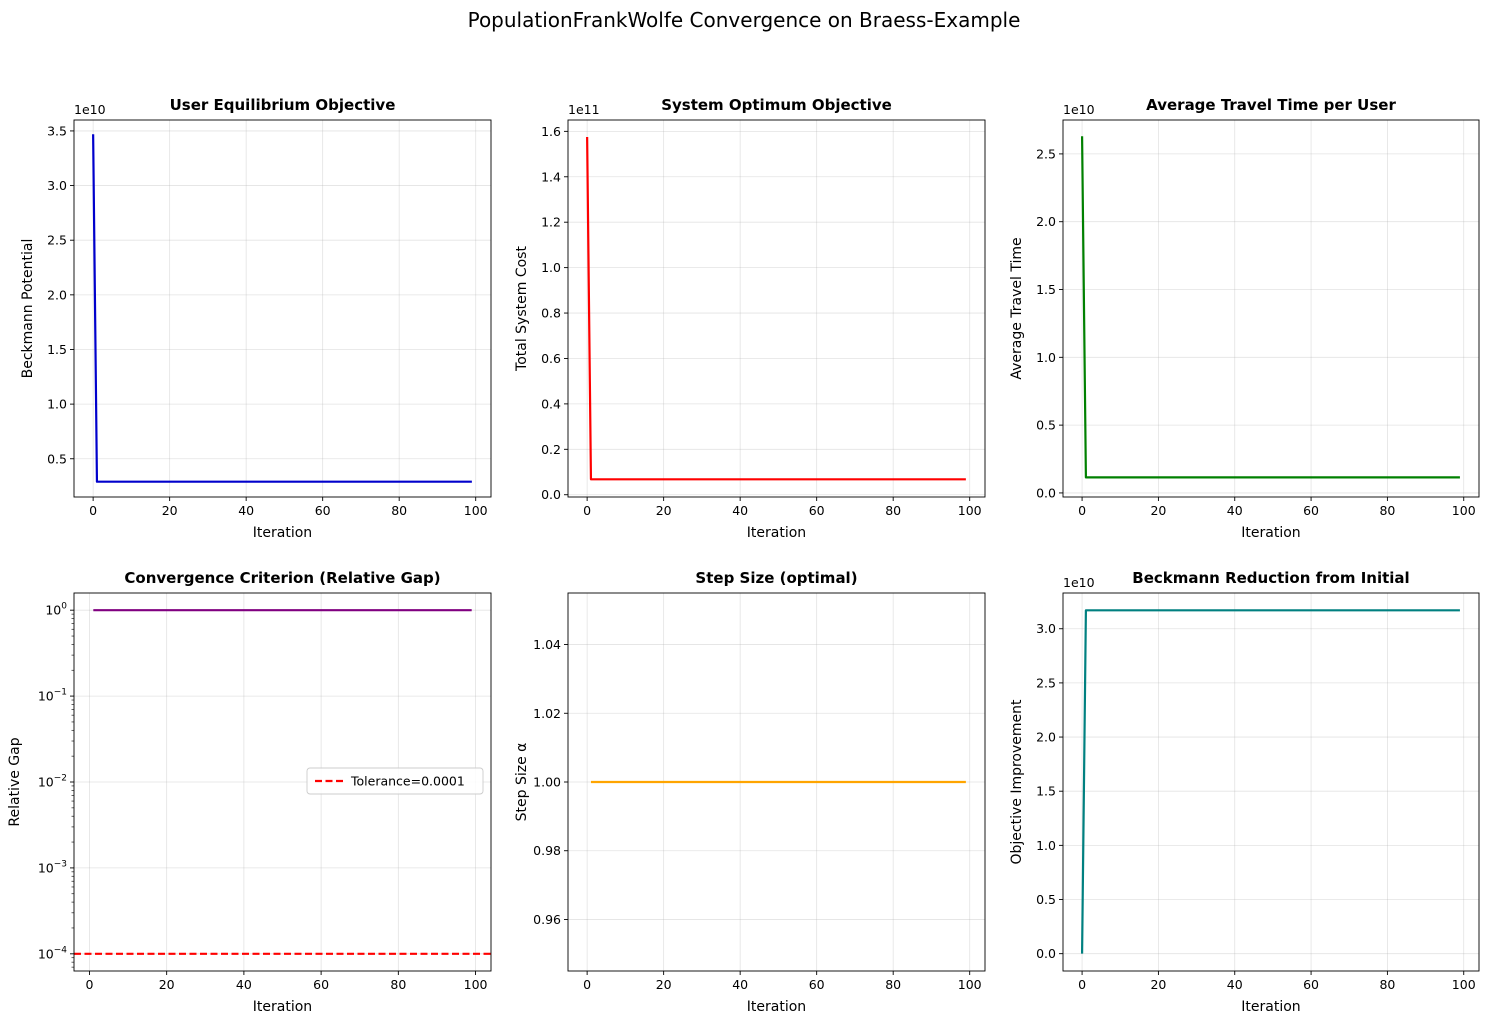 The image size is (1489, 1025). I want to click on y-tick-label: 10⁻³, so click(52, 867).